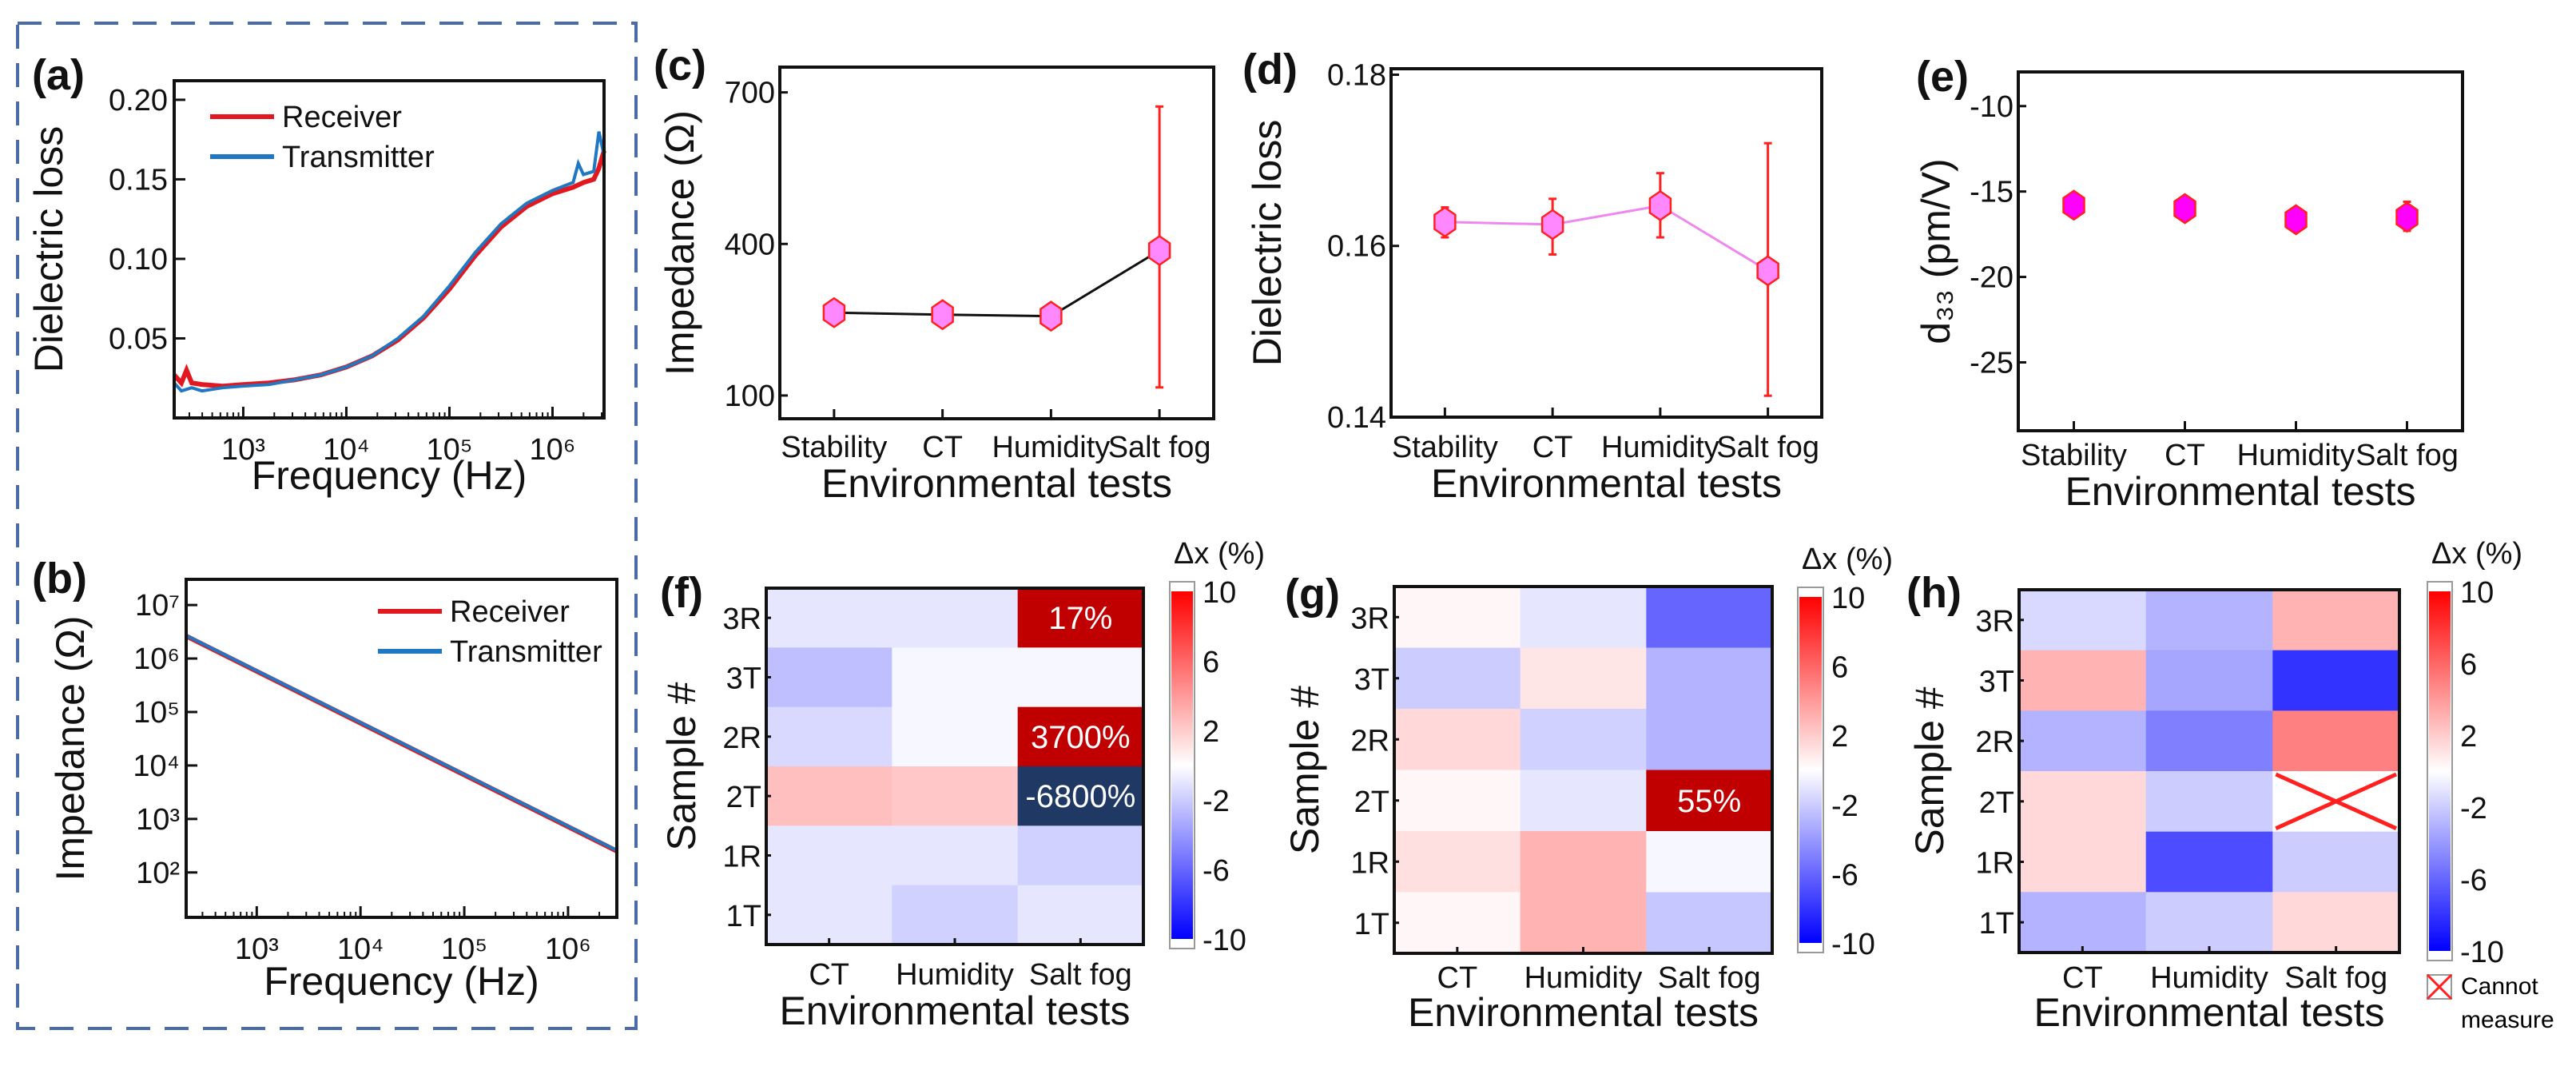 This screenshot has height=1070, width=2576. I want to click on x-tick-label: 10³, so click(243, 450).